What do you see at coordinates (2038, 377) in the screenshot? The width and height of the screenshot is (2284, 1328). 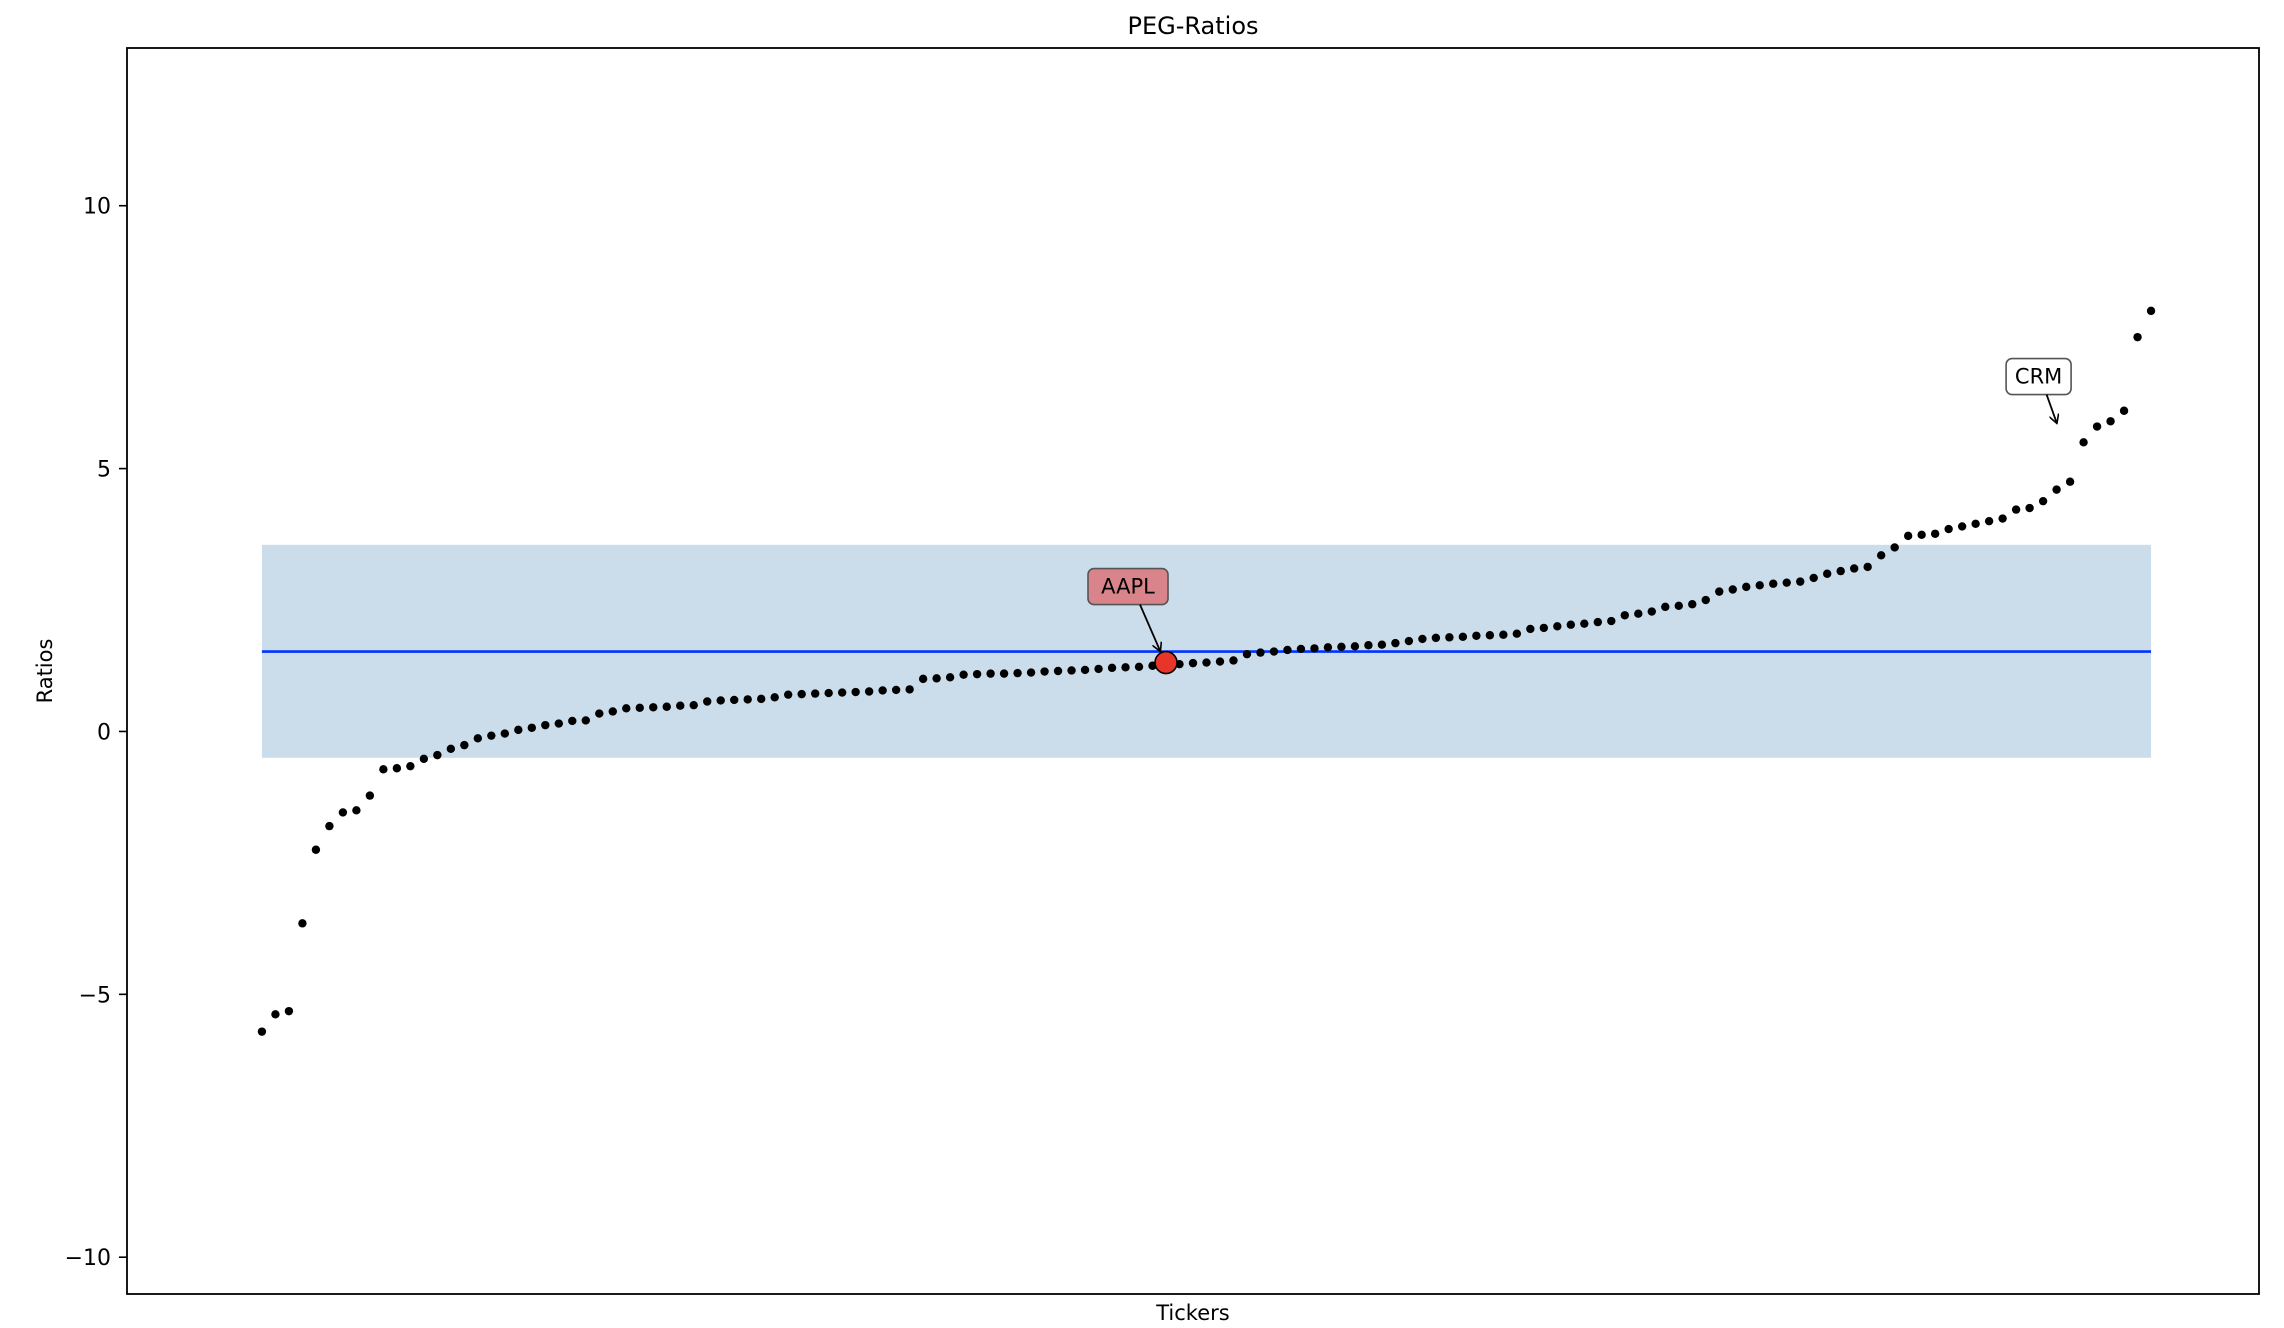 I see `annotation-label: CRM` at bounding box center [2038, 377].